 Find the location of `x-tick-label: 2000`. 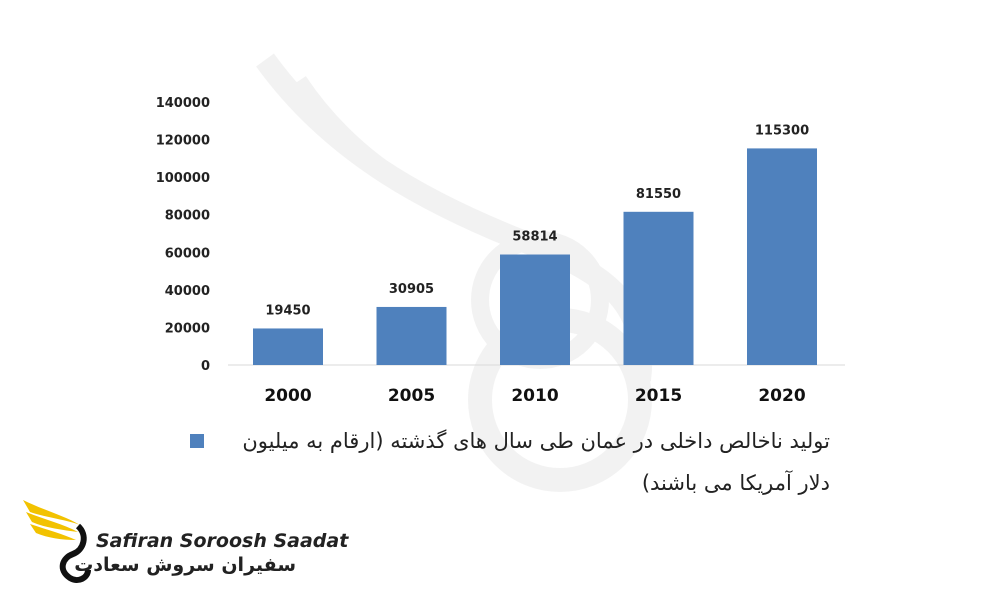

x-tick-label: 2000 is located at coordinates (287, 396).